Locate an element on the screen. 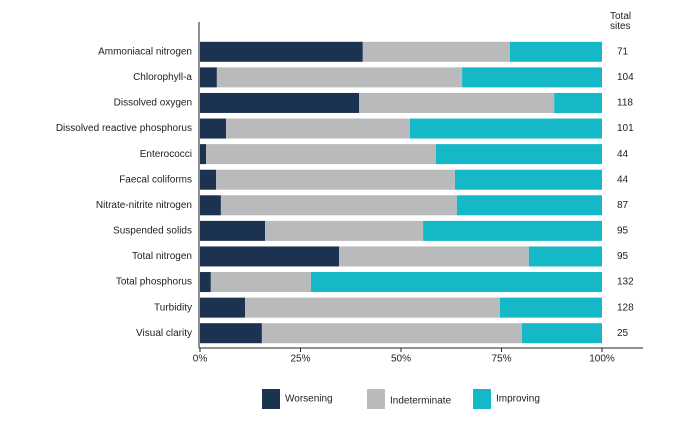 Image resolution: width=693 pixels, height=424 pixels. legend-label: Improving is located at coordinates (518, 399).